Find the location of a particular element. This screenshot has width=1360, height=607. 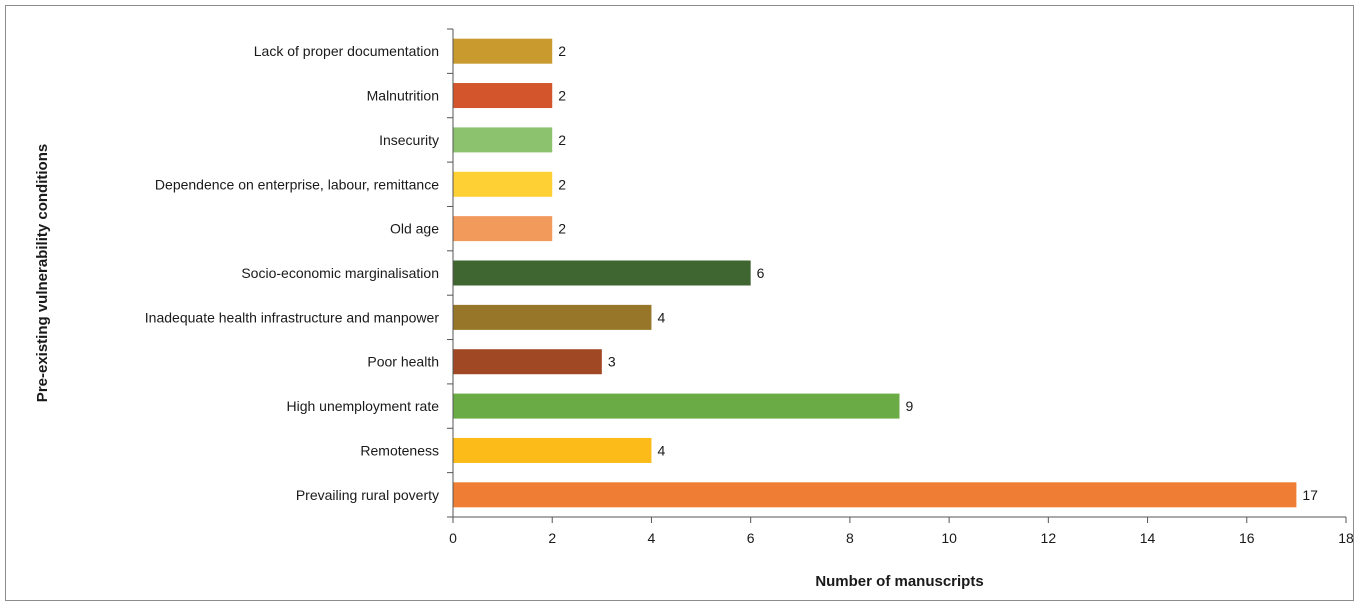

x-tick-label: 18 is located at coordinates (1346, 538).